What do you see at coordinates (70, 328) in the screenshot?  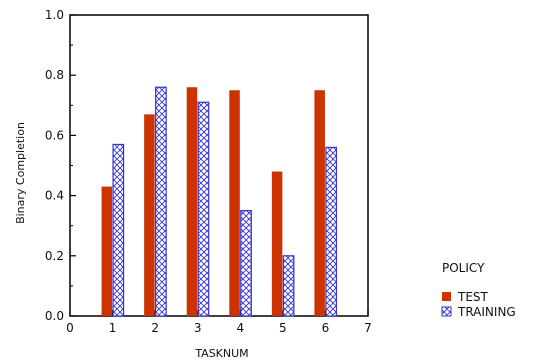 I see `x-tick-label: 0` at bounding box center [70, 328].